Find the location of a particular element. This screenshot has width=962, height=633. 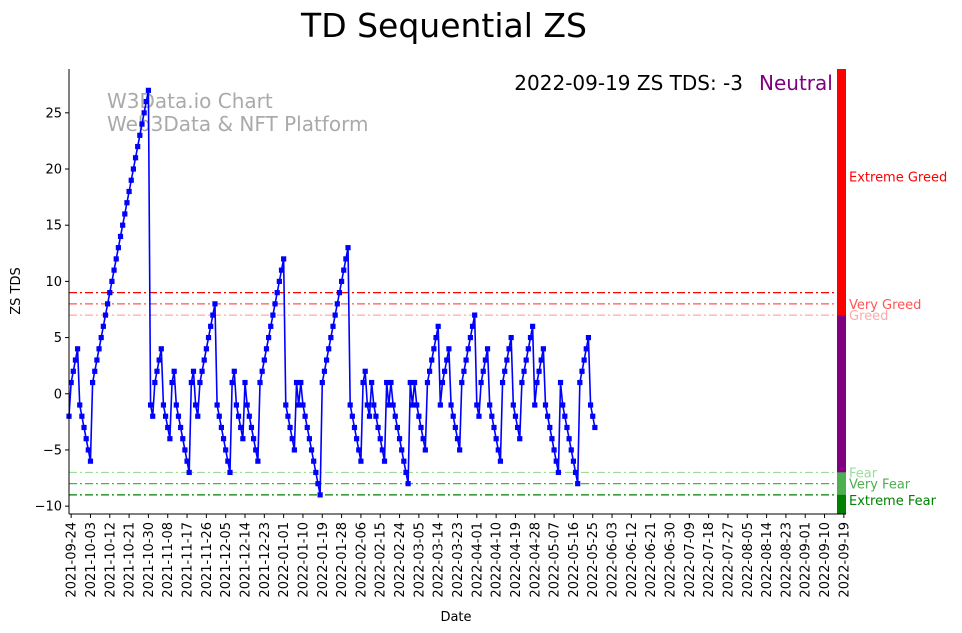

x-tick-label: 2022-04-01 is located at coordinates (477, 560).